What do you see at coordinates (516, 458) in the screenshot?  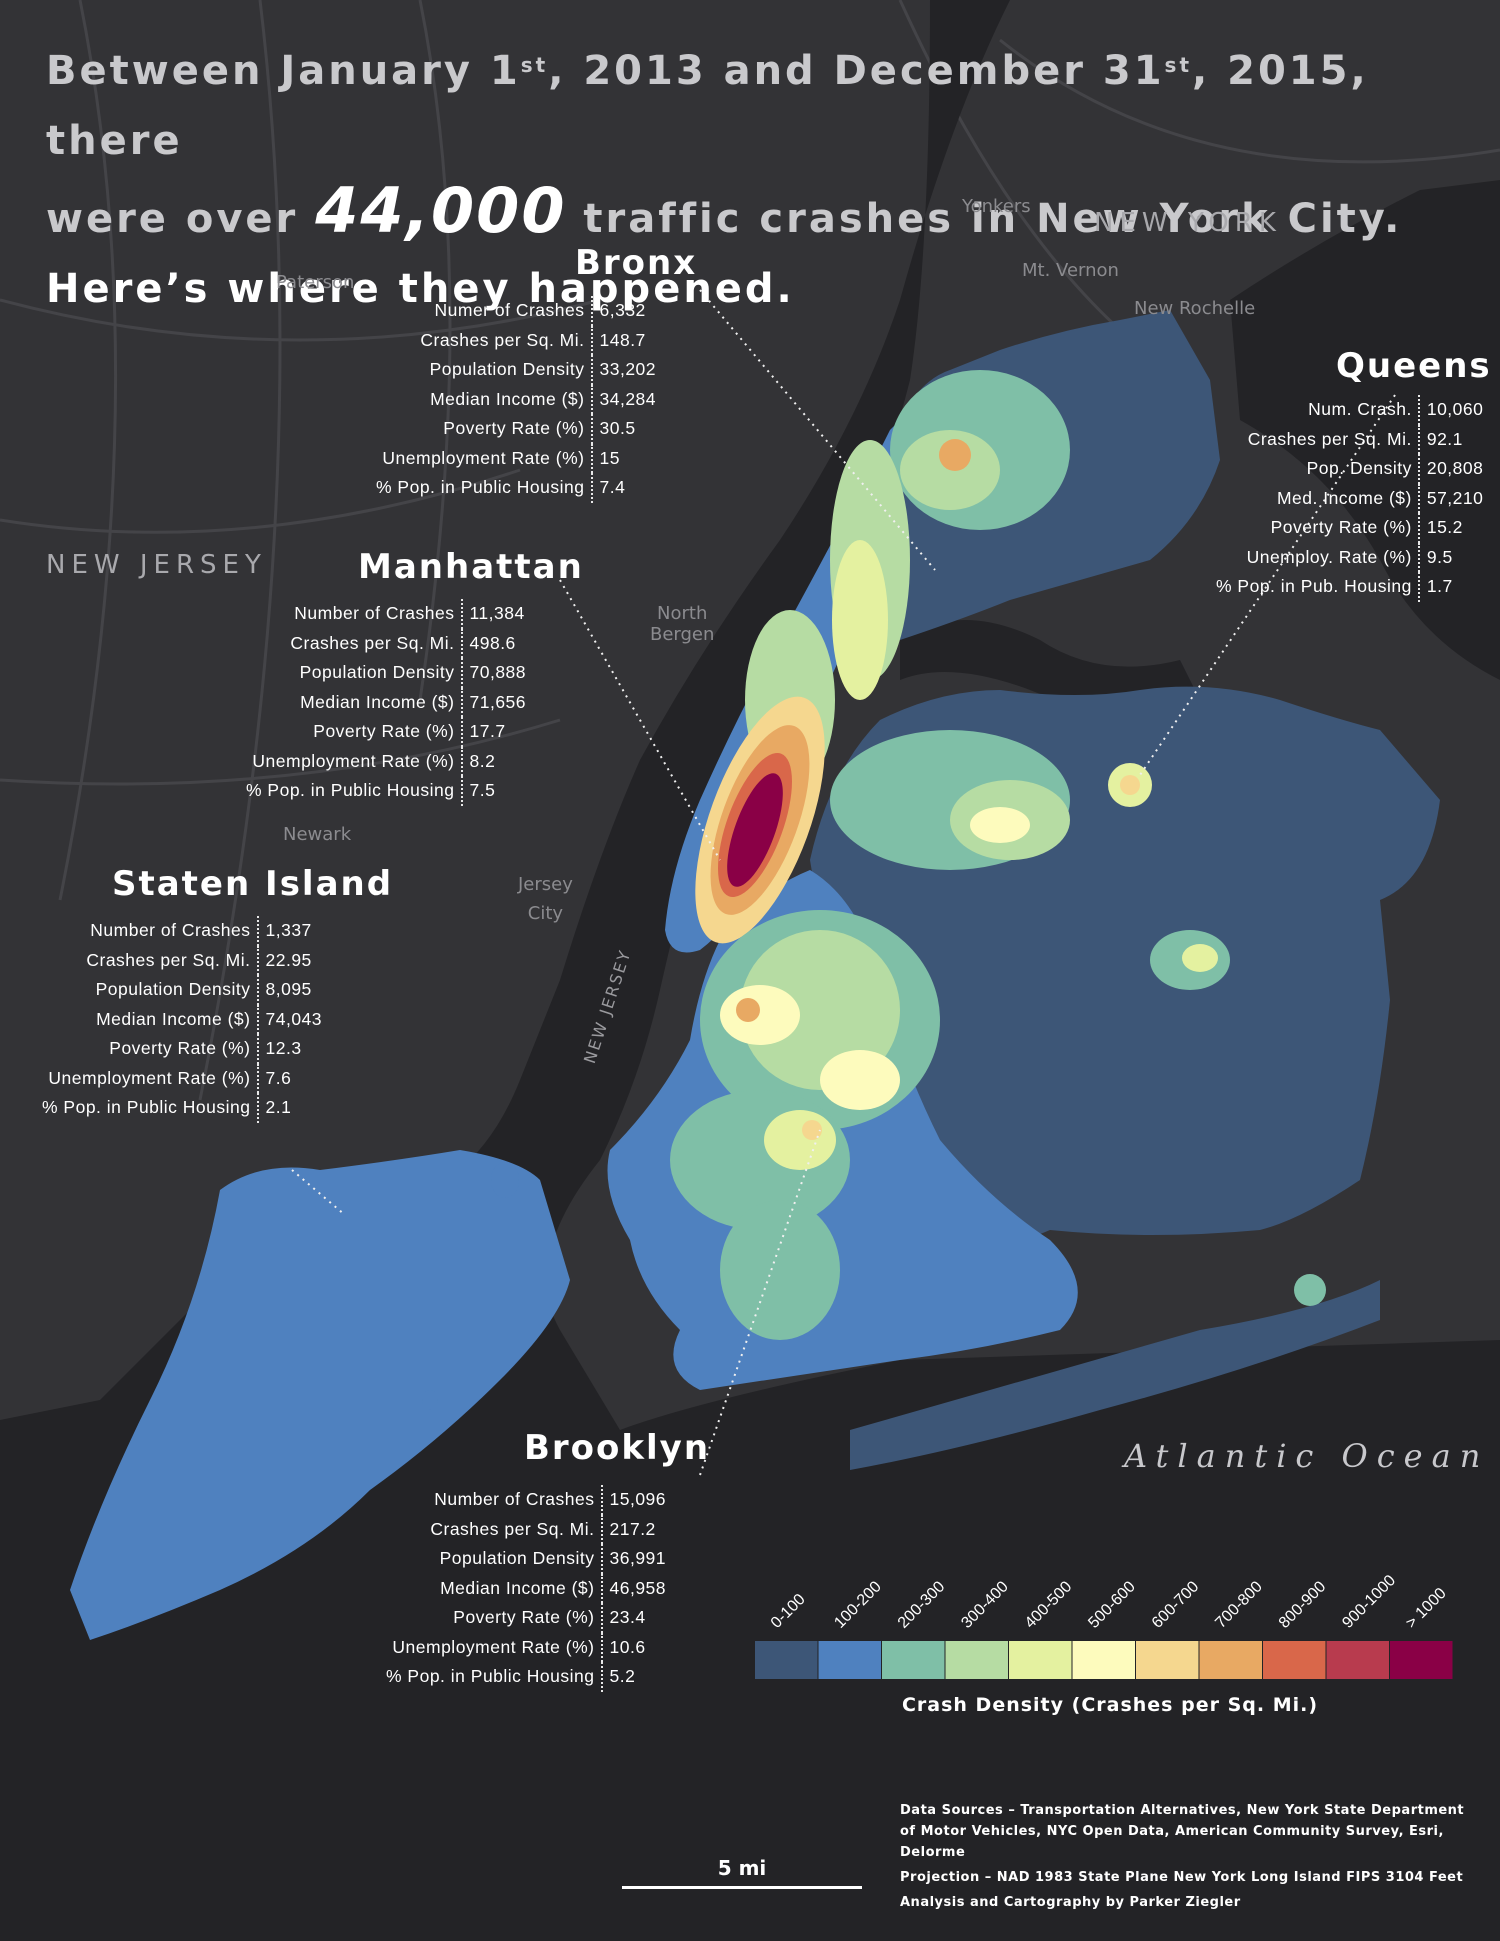 I see `stat-row: Unemployment Rate (%) 15` at bounding box center [516, 458].